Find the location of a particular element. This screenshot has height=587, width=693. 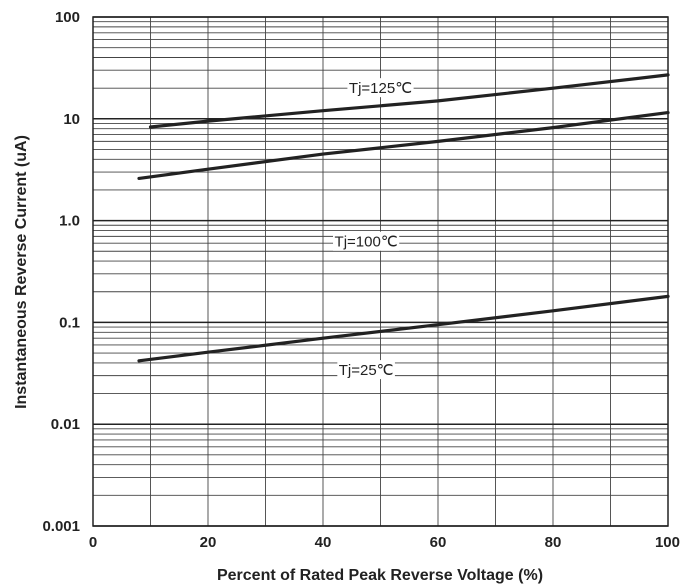

y-tick-label: 100 is located at coordinates (67, 17).